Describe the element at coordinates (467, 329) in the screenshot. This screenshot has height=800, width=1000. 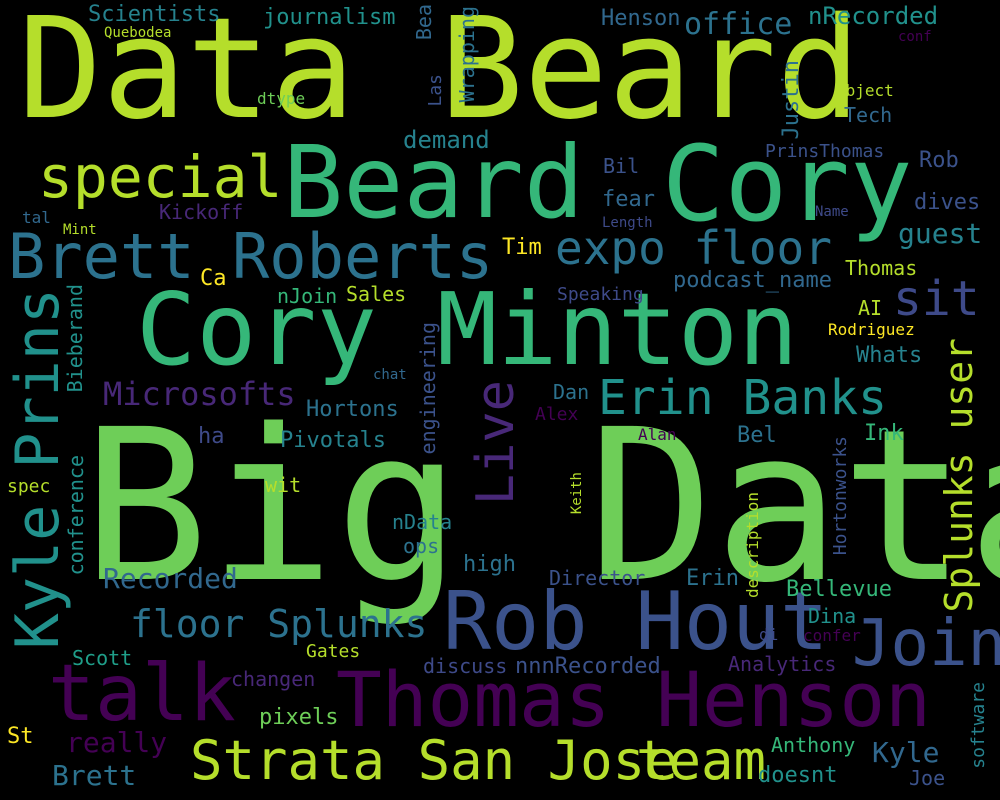
I see `cloud-word: Cory Minton` at that location.